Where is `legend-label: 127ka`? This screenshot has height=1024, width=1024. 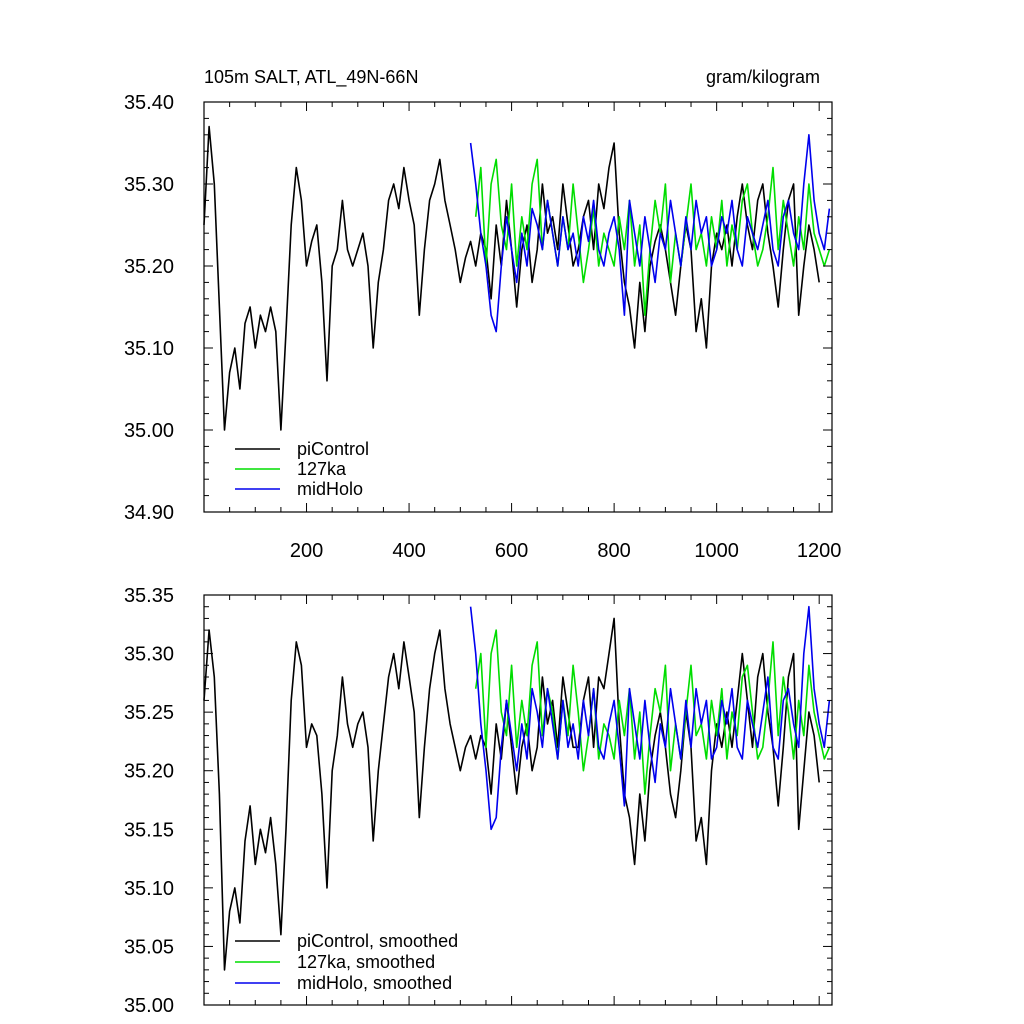
legend-label: 127ka is located at coordinates (322, 469).